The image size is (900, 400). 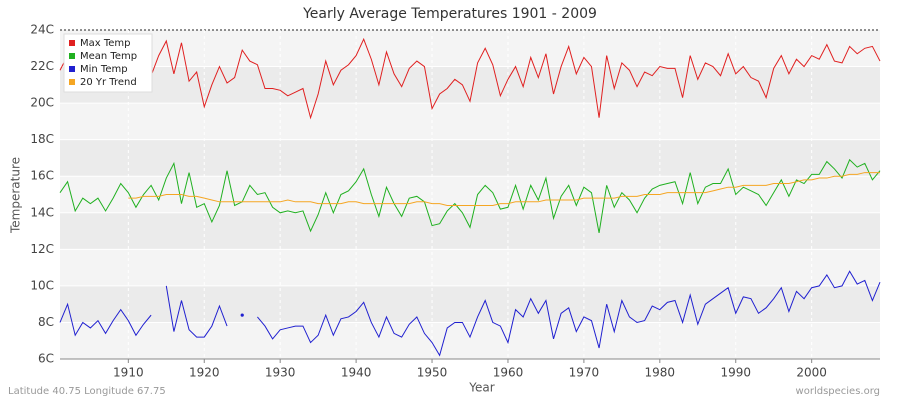 What do you see at coordinates (42, 66) in the screenshot?
I see `y-tick-label: 22C` at bounding box center [42, 66].